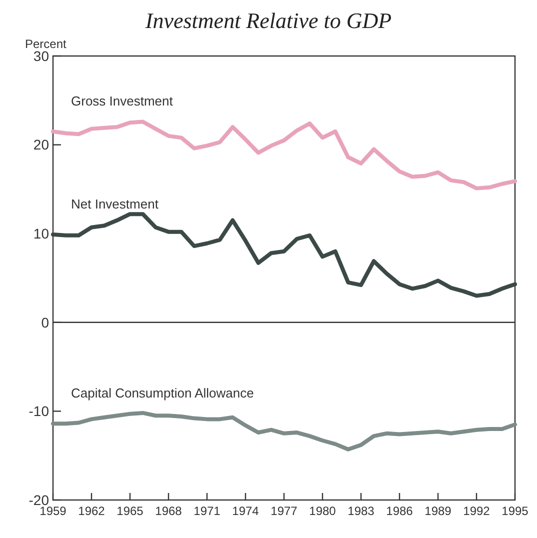 The width and height of the screenshot is (537, 538). Describe the element at coordinates (207, 511) in the screenshot. I see `x-tick-label: 1971` at that location.